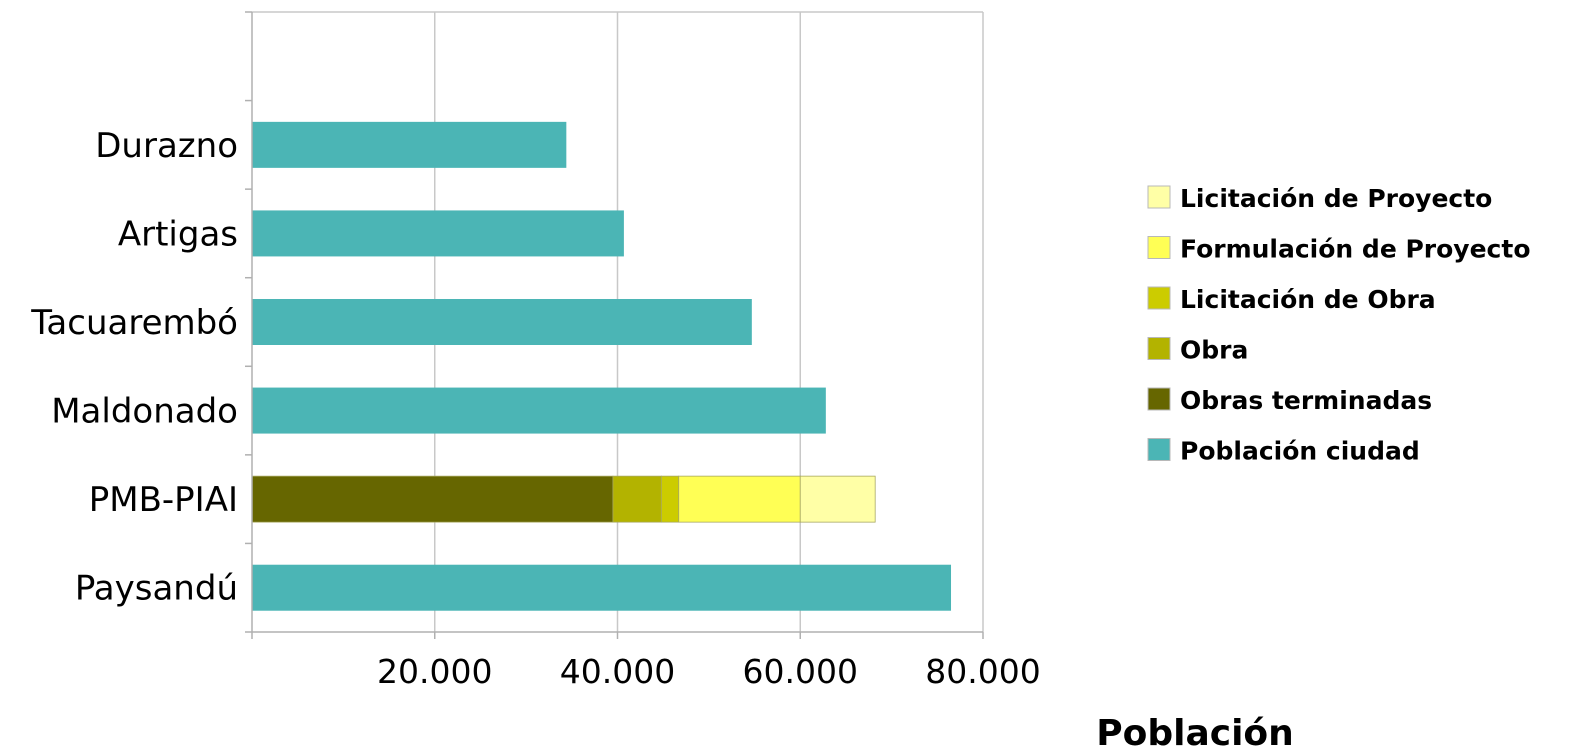 This screenshot has height=754, width=1579. What do you see at coordinates (178, 234) in the screenshot?
I see `category-label: Artigas` at bounding box center [178, 234].